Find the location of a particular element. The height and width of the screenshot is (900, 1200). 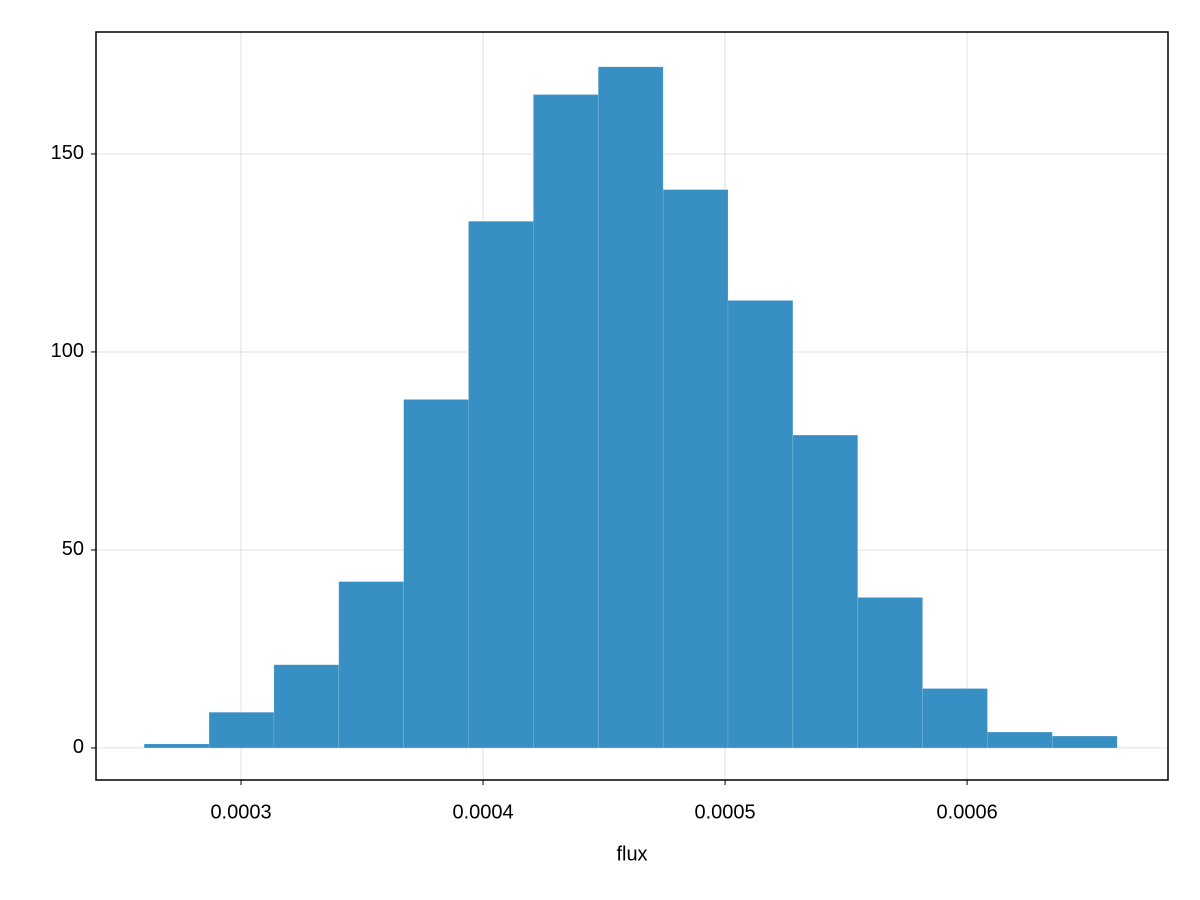

y-tick-label: 0 is located at coordinates (78, 747).